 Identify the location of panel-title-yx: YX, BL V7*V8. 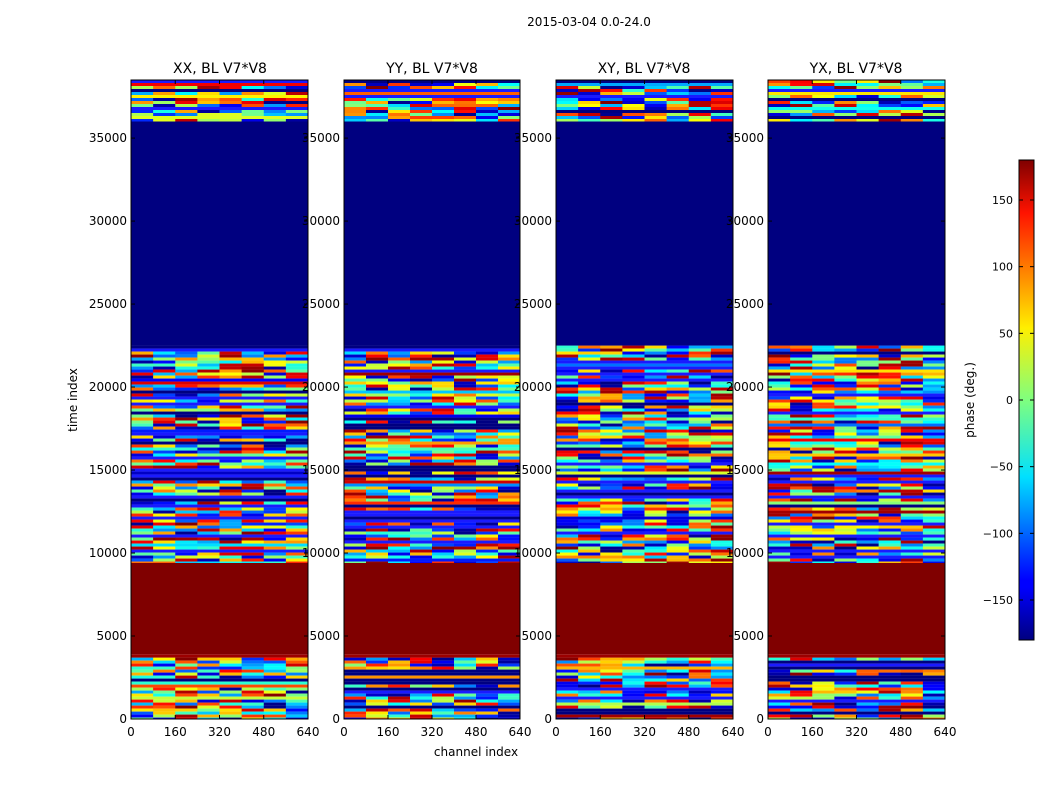
(856, 69).